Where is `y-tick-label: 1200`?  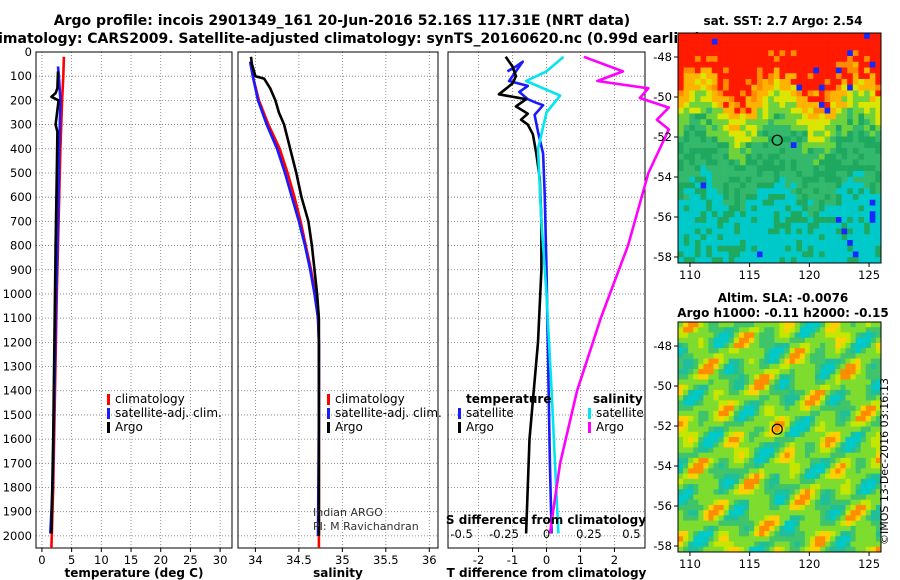 y-tick-label: 1200 is located at coordinates (17, 342).